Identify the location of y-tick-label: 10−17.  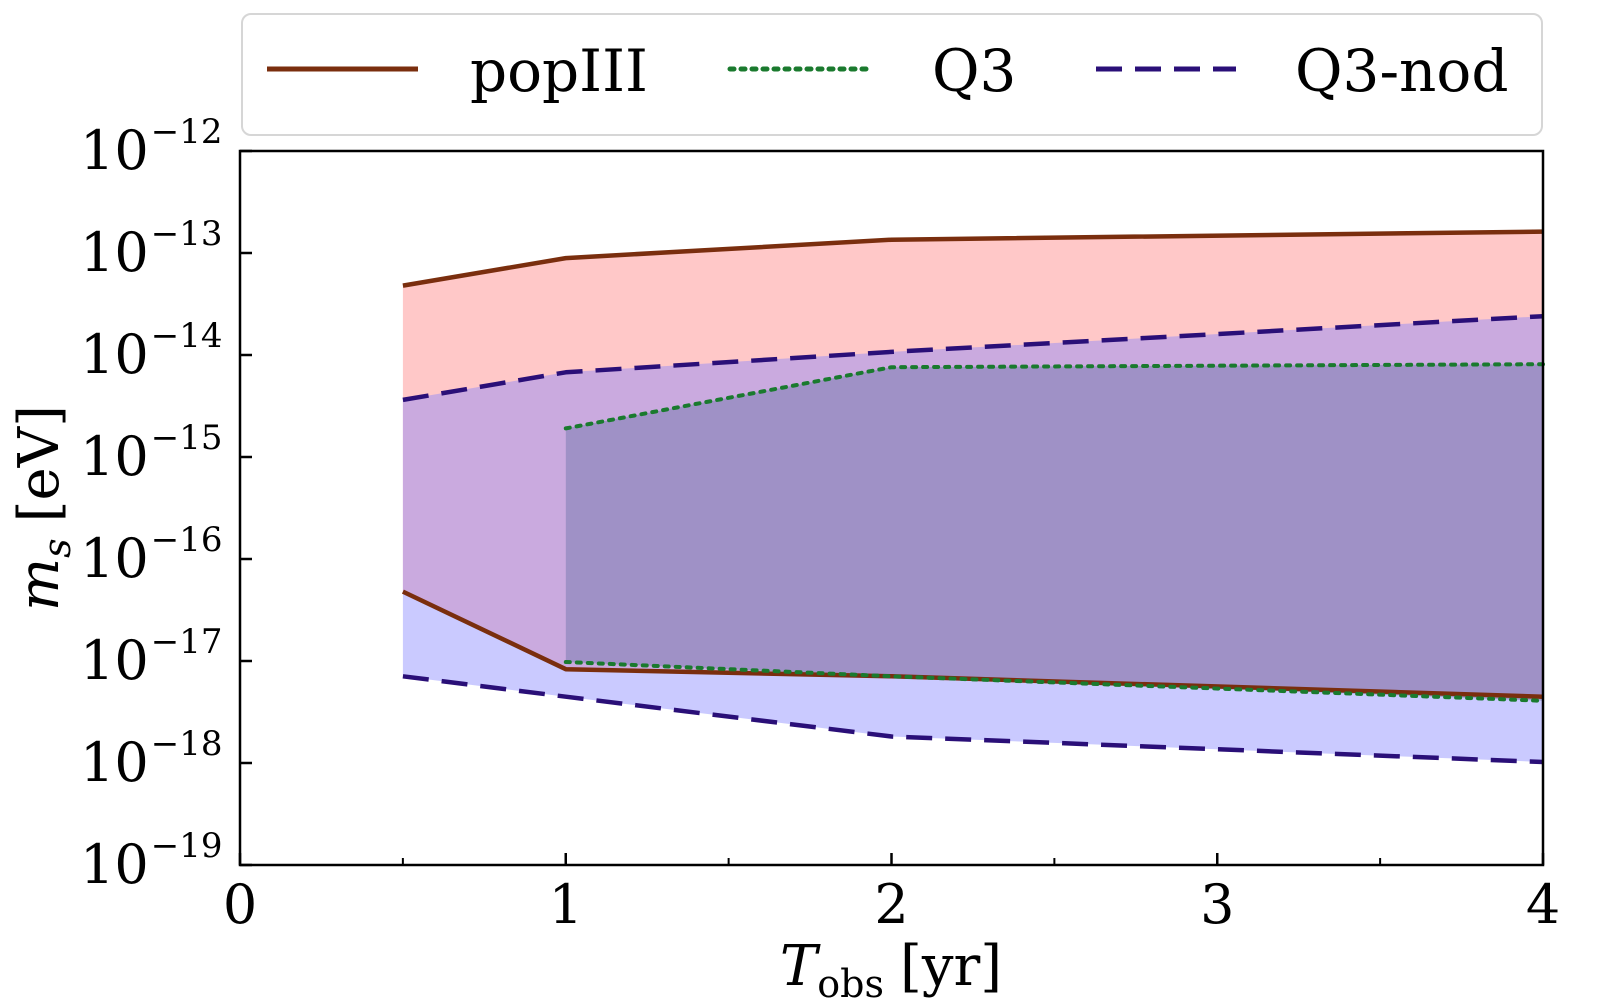
(151, 657).